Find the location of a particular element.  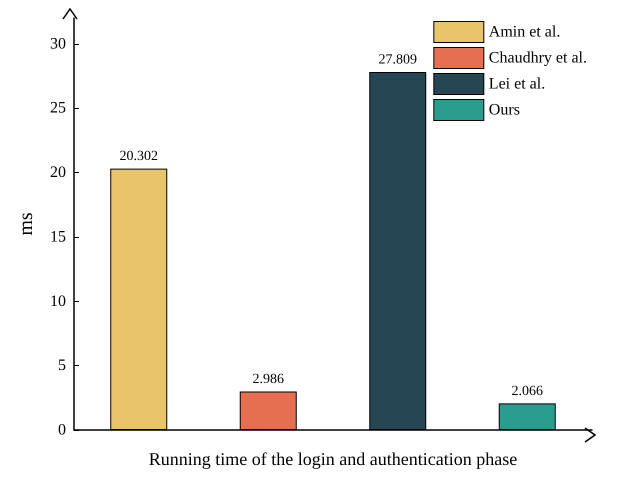

y-axis-title: ms is located at coordinates (26, 224).